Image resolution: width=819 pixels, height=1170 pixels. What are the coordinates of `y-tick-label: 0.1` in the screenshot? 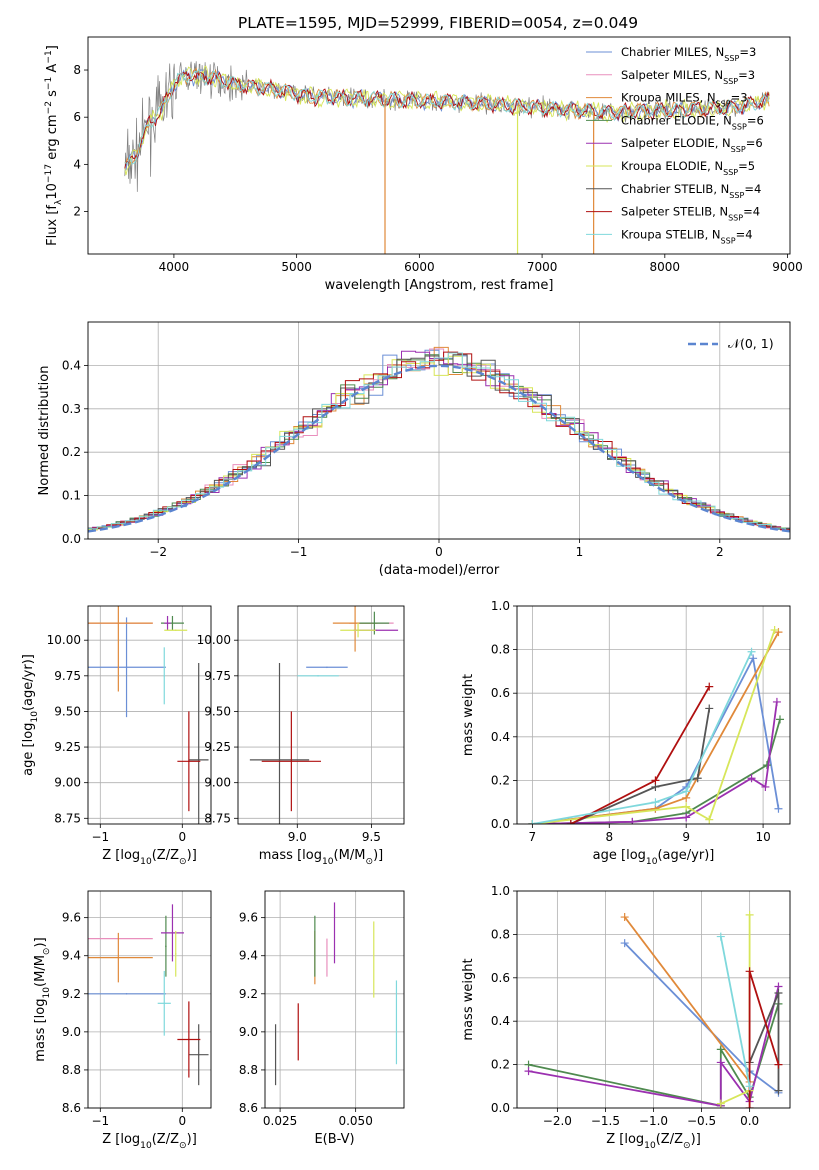 It's located at (71, 496).